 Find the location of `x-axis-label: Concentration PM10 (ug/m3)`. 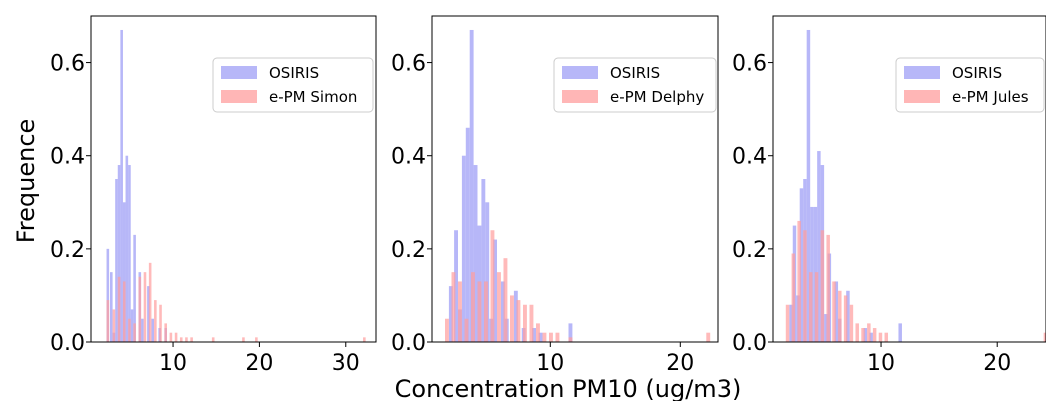

x-axis-label: Concentration PM10 (ug/m3) is located at coordinates (568, 388).